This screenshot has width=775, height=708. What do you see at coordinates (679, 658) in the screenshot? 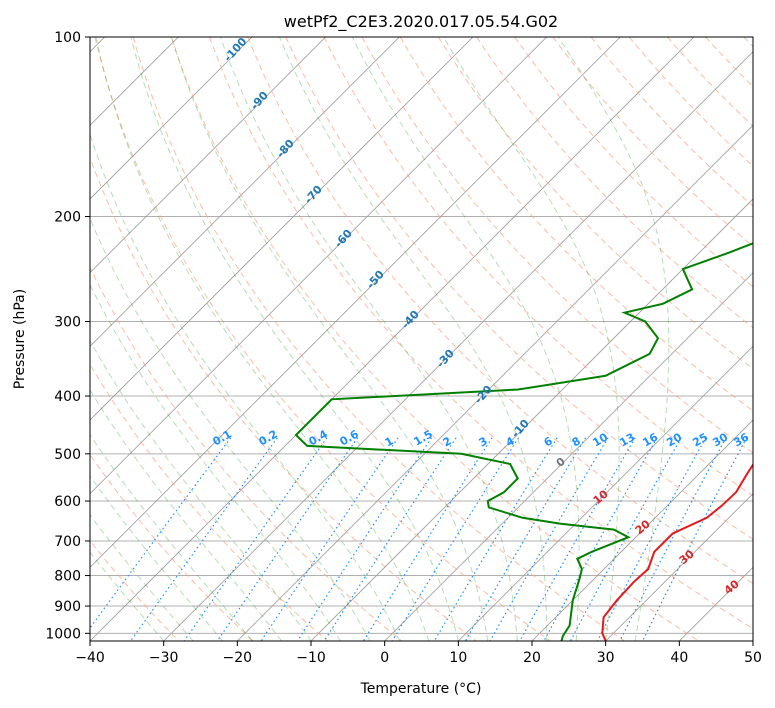
I see `x-tick-label: 40` at bounding box center [679, 658].